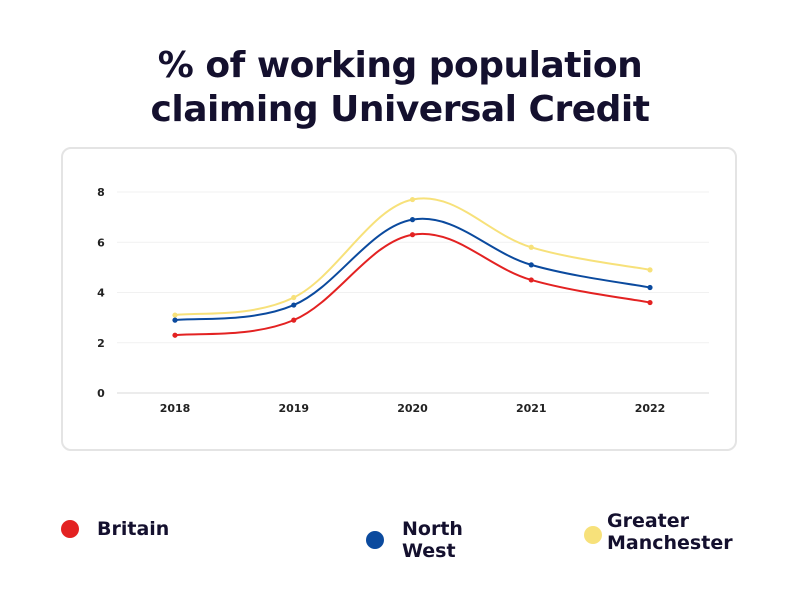 Image resolution: width=800 pixels, height=600 pixels. I want to click on legend-swatch-greater-manchester, so click(593, 535).